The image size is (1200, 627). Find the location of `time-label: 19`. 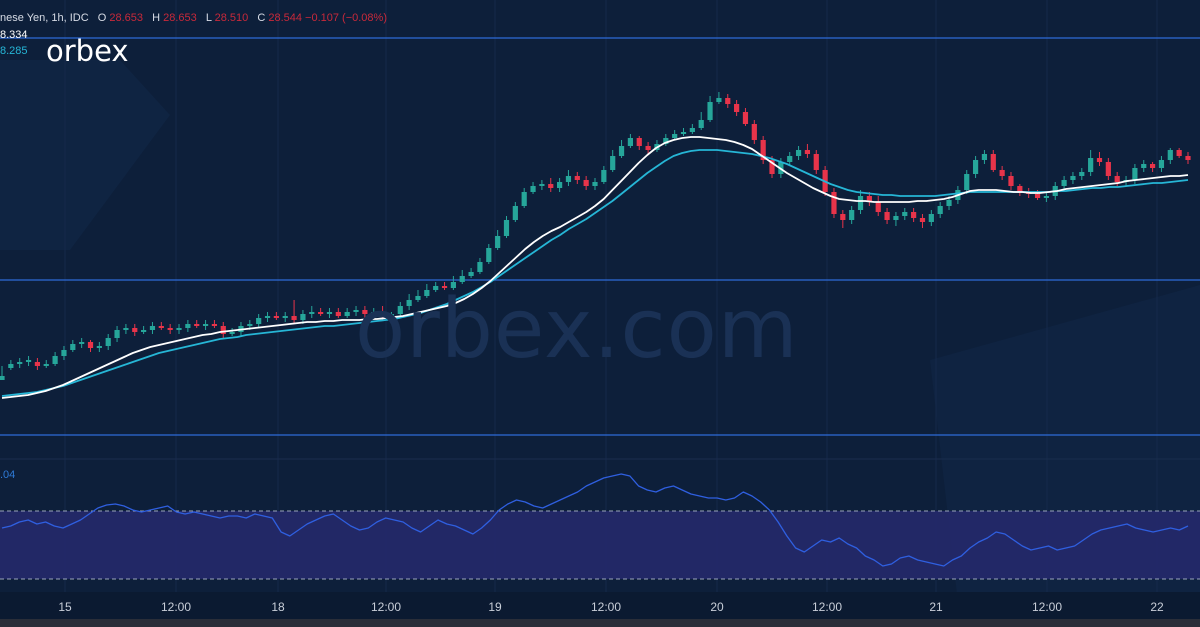

time-label: 19 is located at coordinates (495, 607).